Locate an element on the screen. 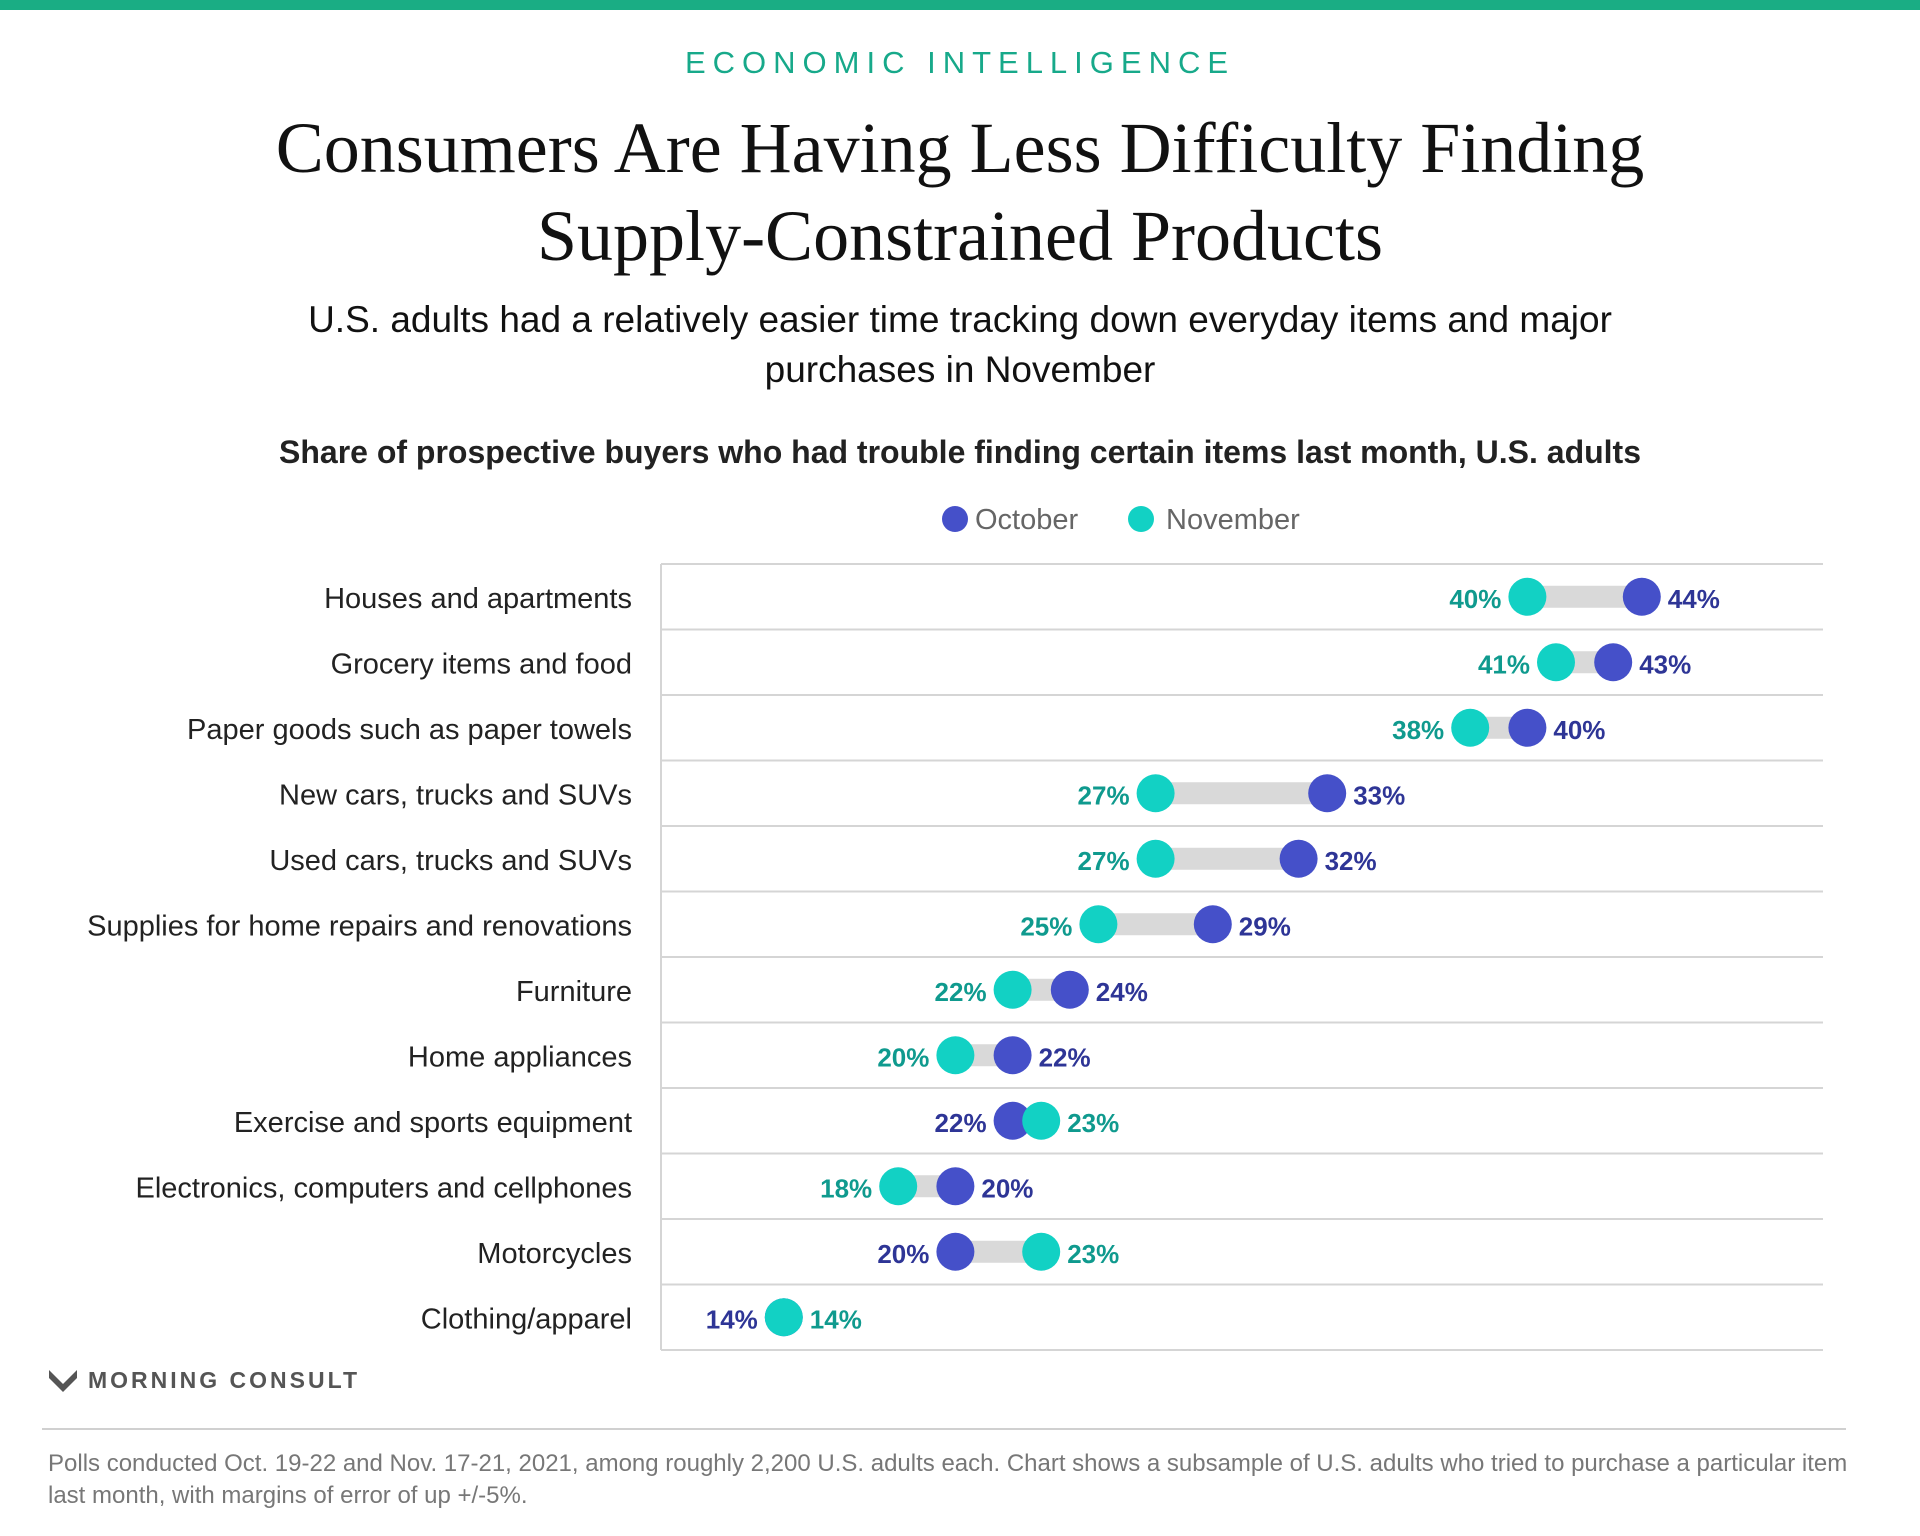 This screenshot has width=1920, height=1536. october-value-label: 43% is located at coordinates (1665, 664).